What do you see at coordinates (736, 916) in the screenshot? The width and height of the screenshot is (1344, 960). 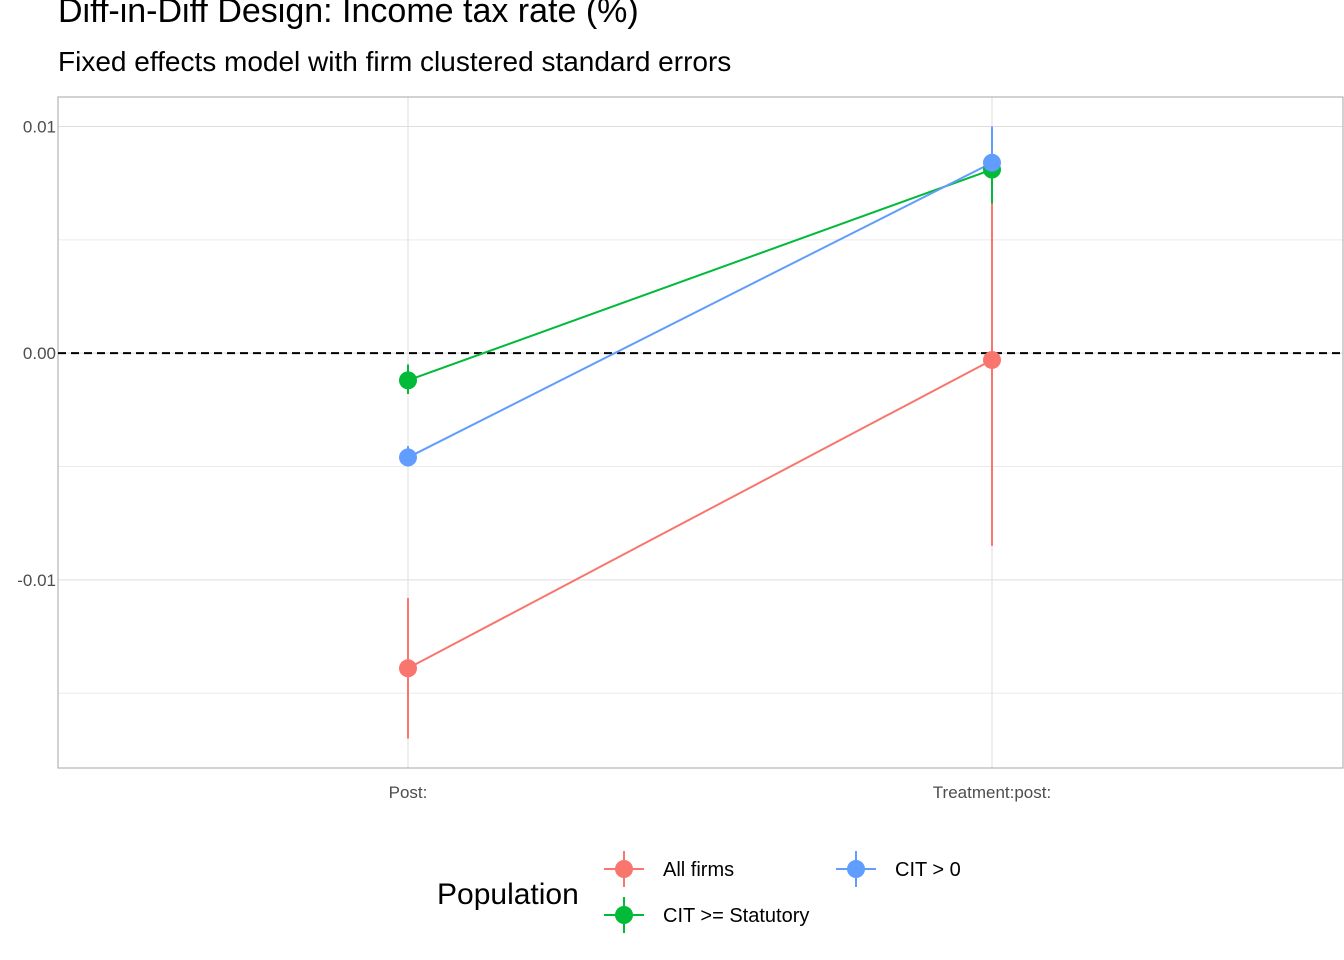 I see `legend-label: CIT >= Statutory` at bounding box center [736, 916].